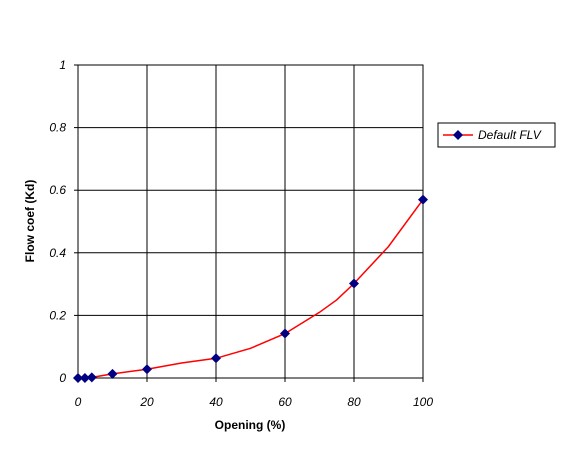 This screenshot has width=568, height=455. I want to click on x-tick-label: 100, so click(423, 402).